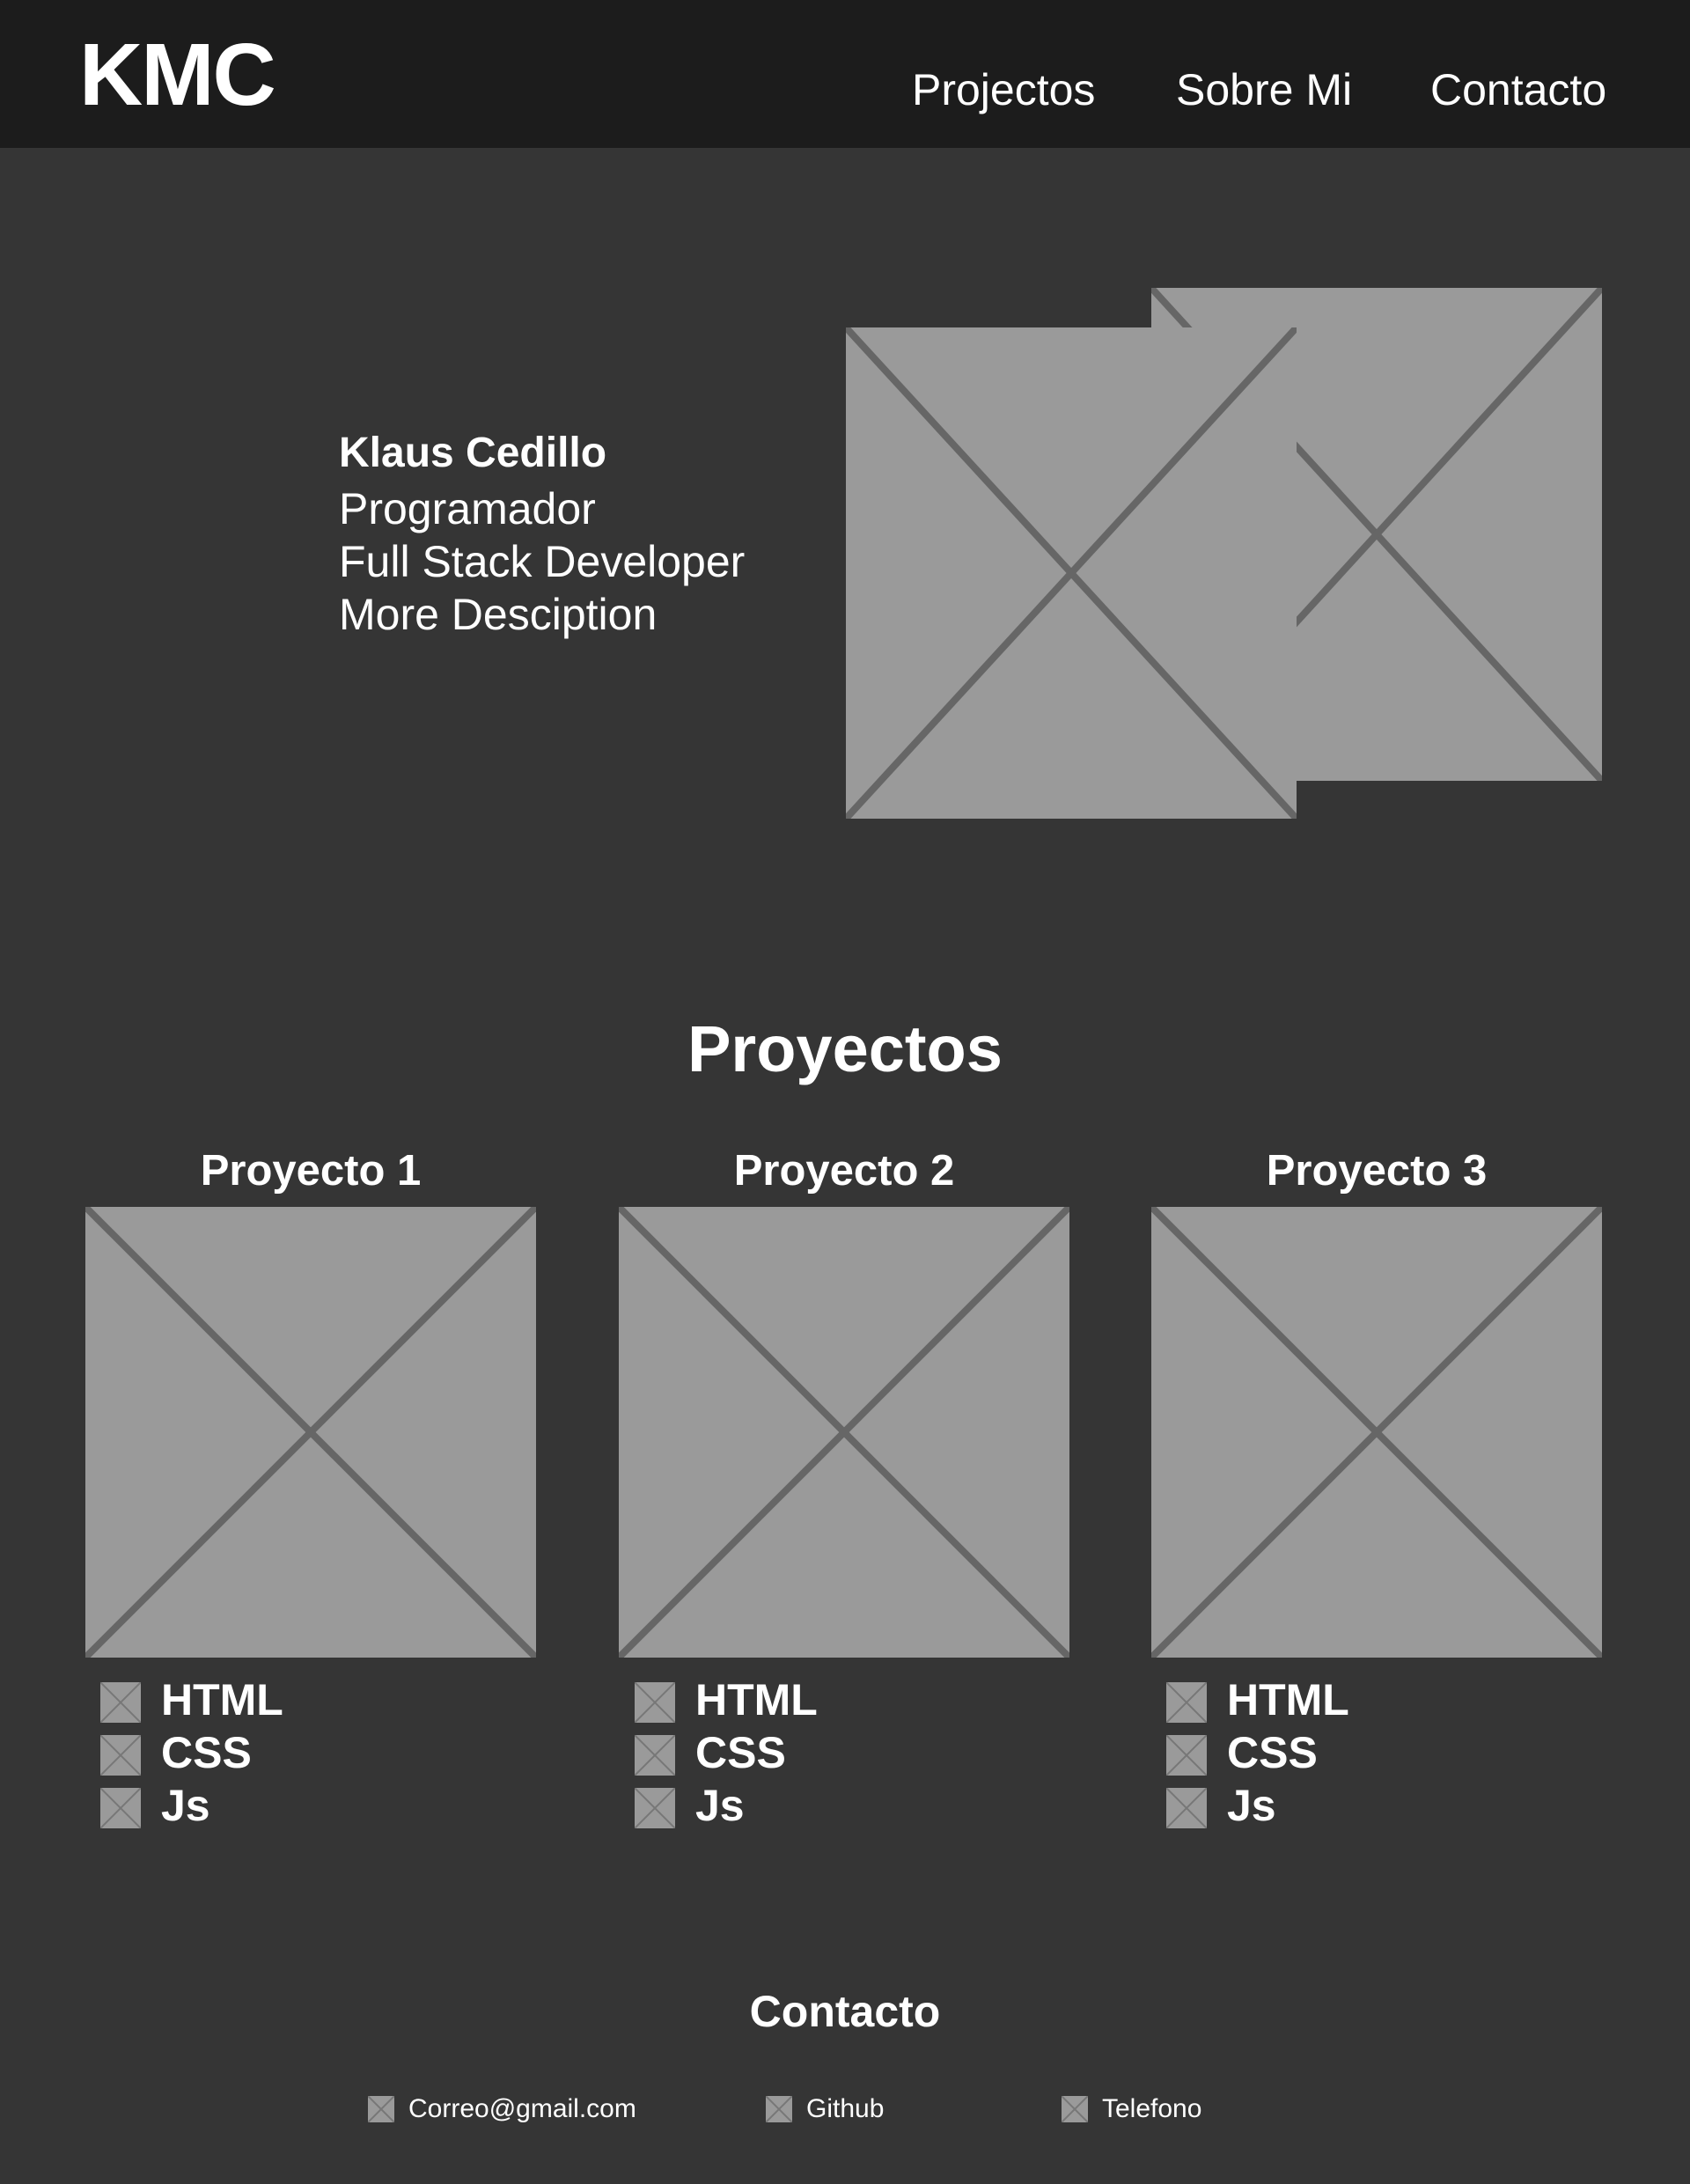  I want to click on project-3-title: Proyecto 3, so click(1377, 1171).